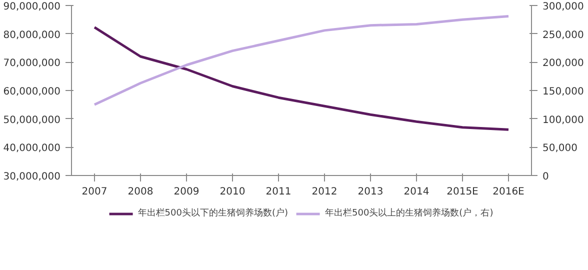 The image size is (588, 270). Describe the element at coordinates (563, 64) in the screenshot. I see `y2-tick-label: 200,000` at that location.